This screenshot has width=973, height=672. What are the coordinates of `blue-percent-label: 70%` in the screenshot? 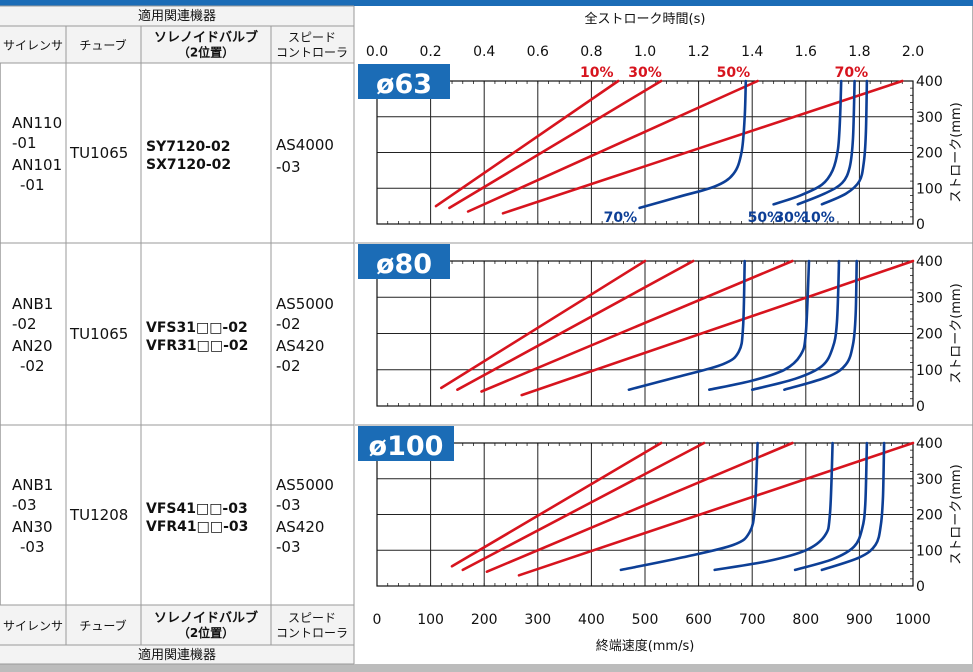 It's located at (621, 218).